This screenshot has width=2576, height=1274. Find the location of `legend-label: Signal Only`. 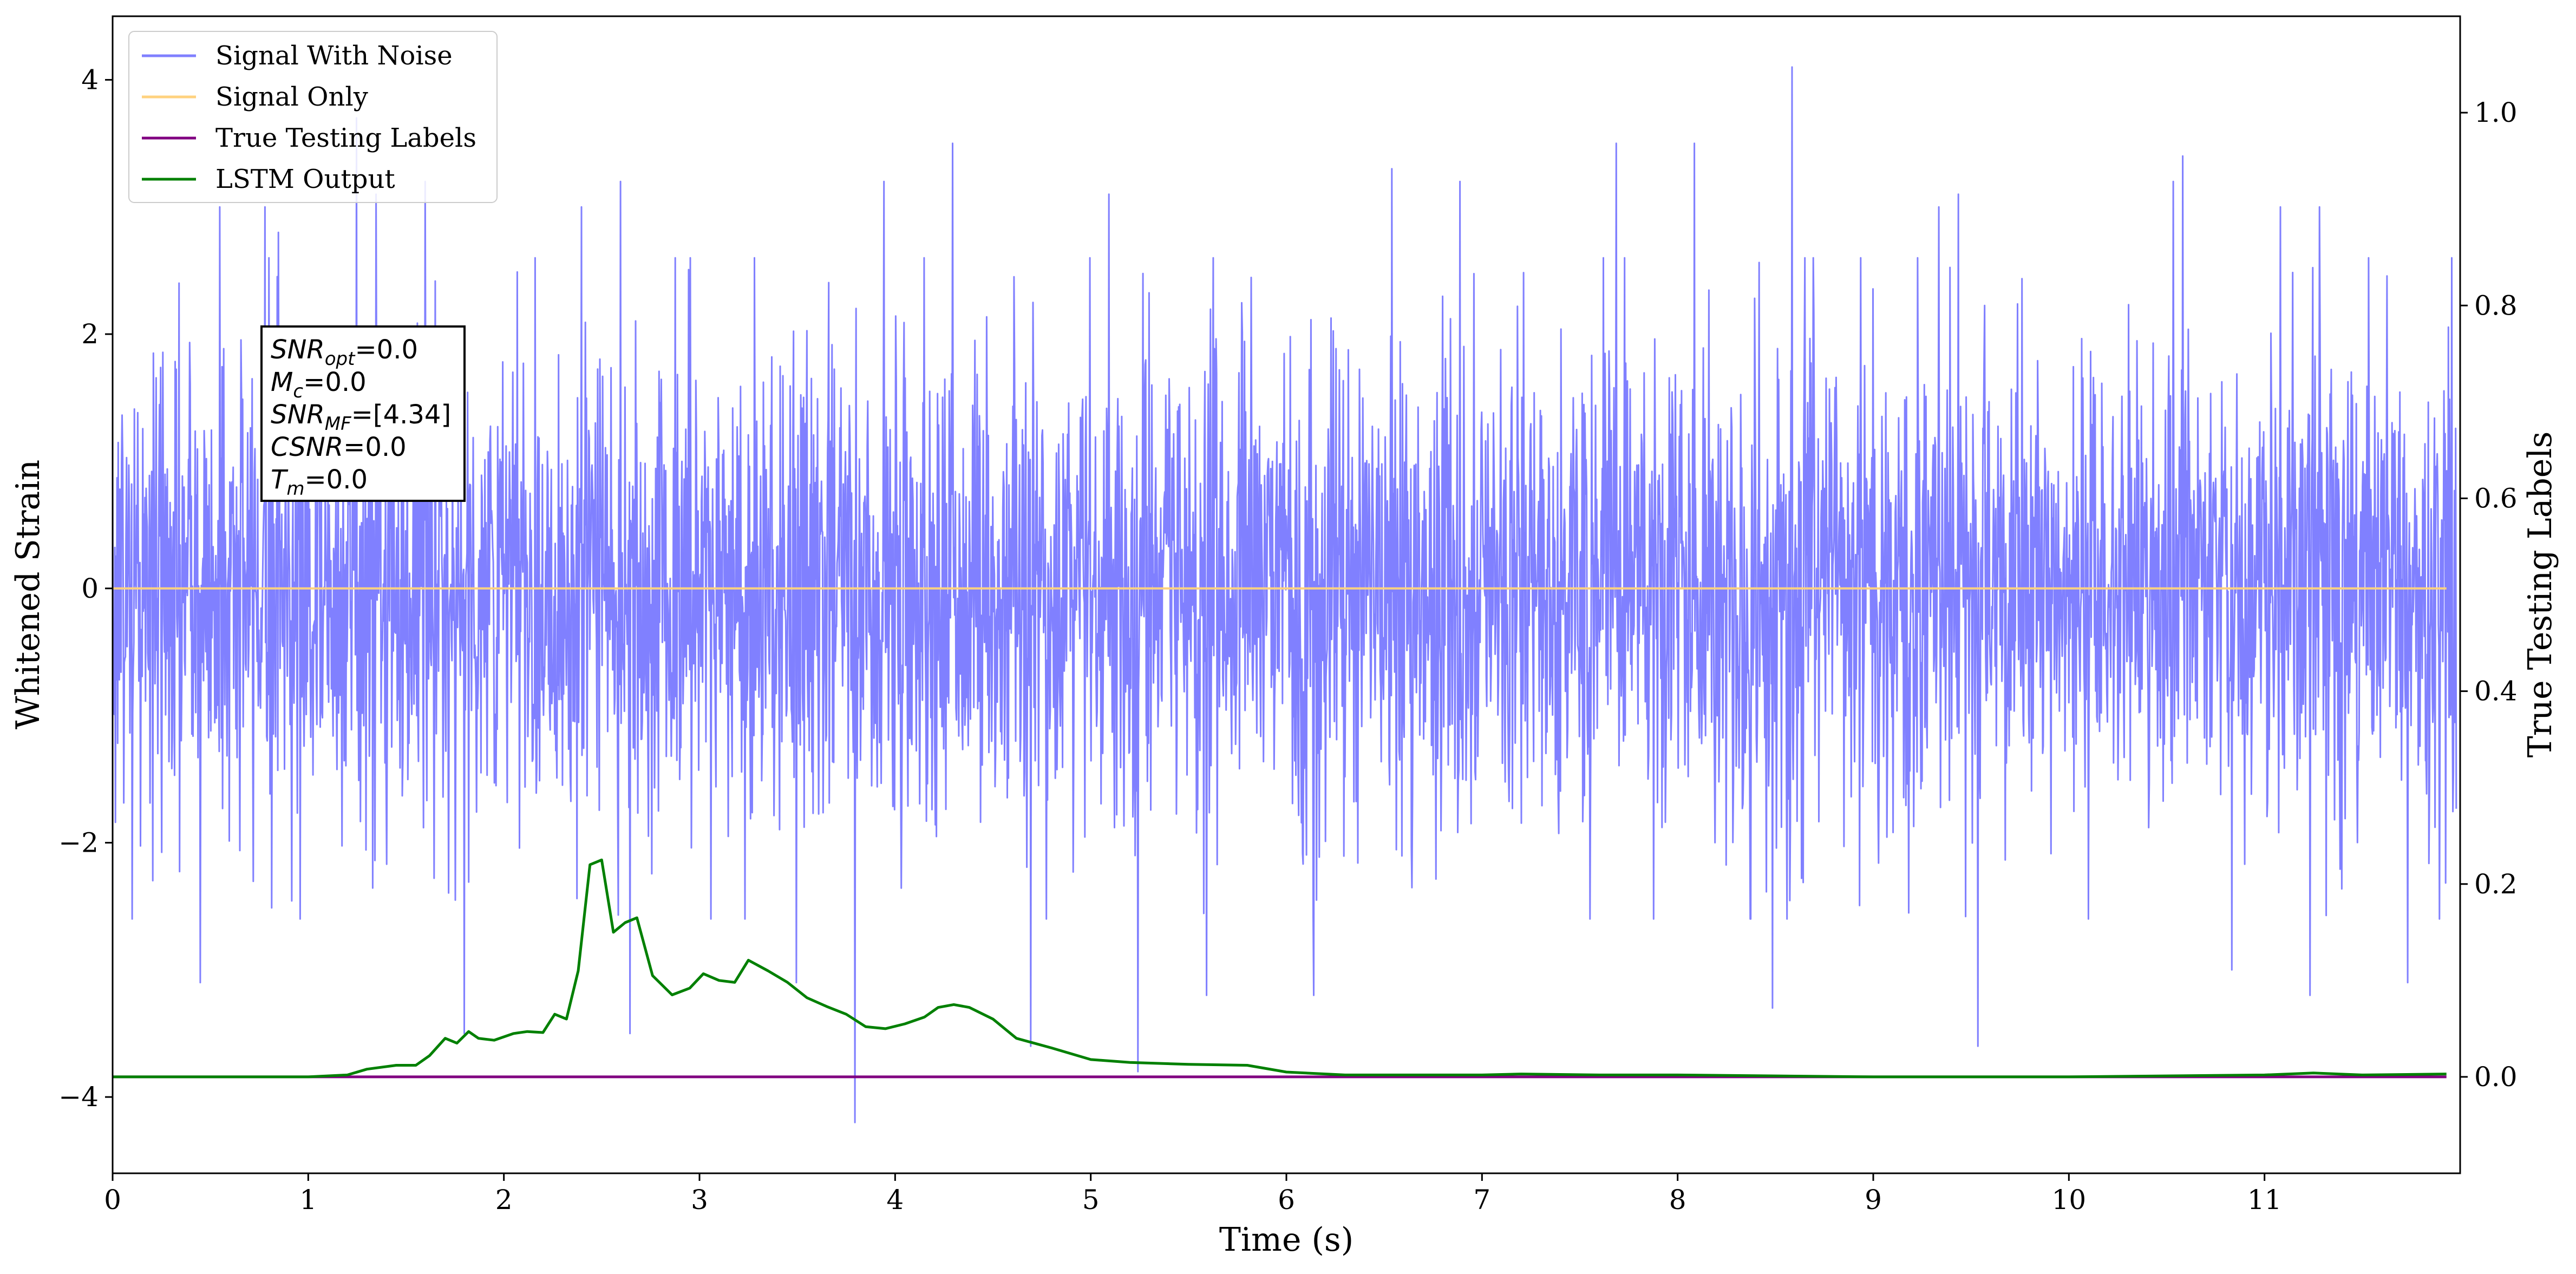

legend-label: Signal Only is located at coordinates (291, 97).